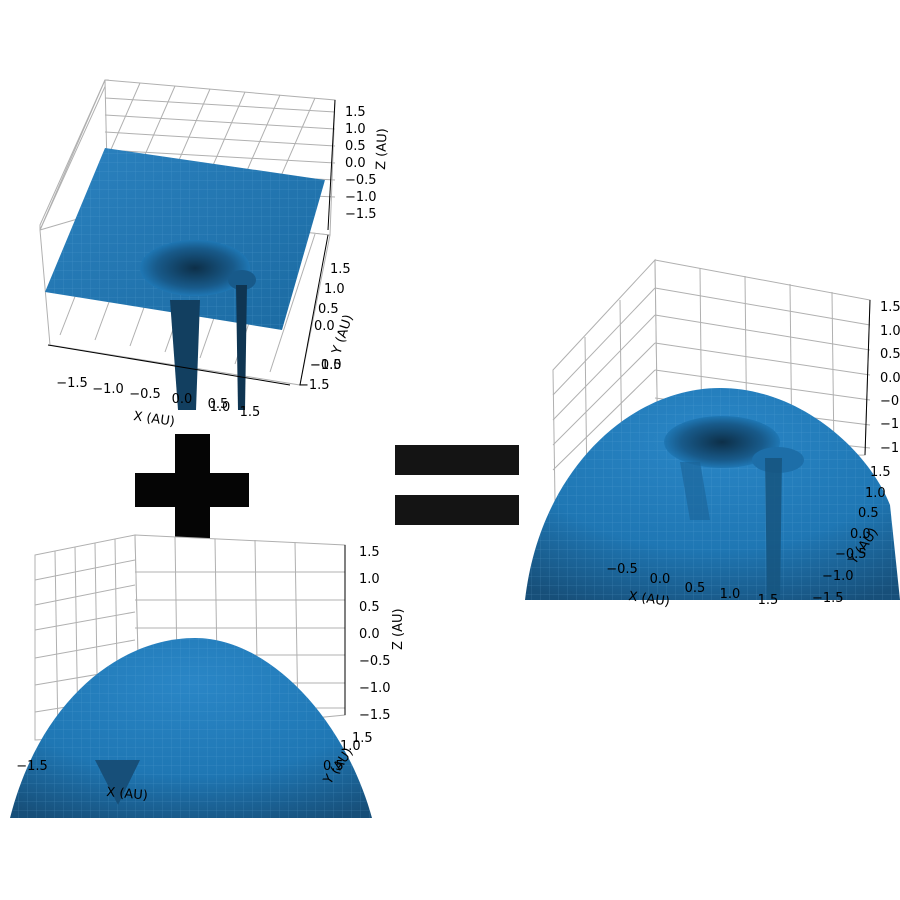 Image resolution: width=900 pixels, height=900 pixels. Describe the element at coordinates (72, 383) in the screenshot. I see `top-left-x-tick-0: −1.5` at that location.